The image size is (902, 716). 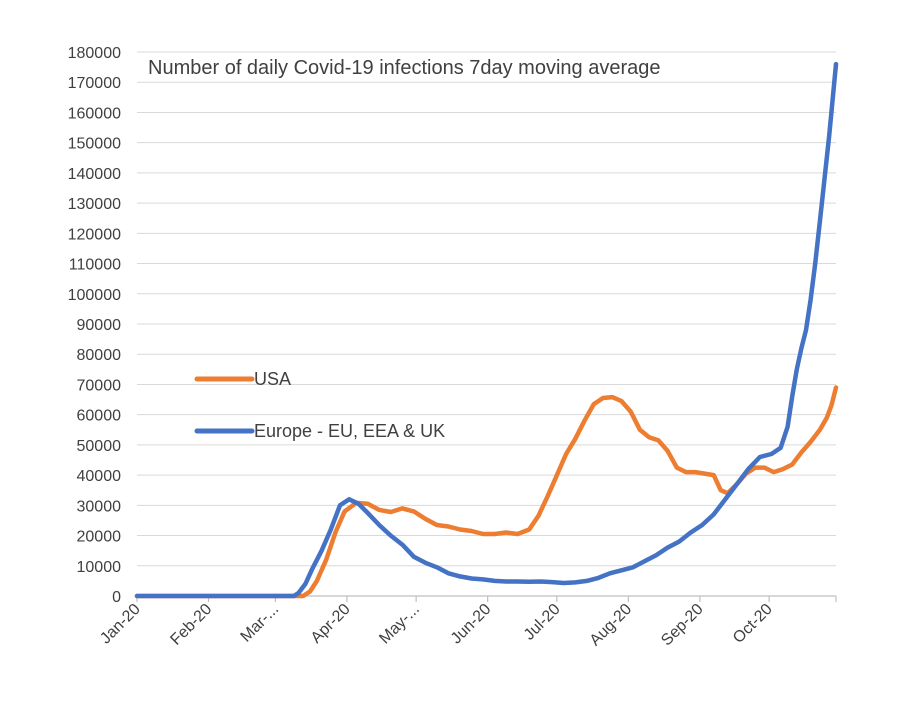 What do you see at coordinates (471, 624) in the screenshot?
I see `x-tick-label: Jun-20` at bounding box center [471, 624].